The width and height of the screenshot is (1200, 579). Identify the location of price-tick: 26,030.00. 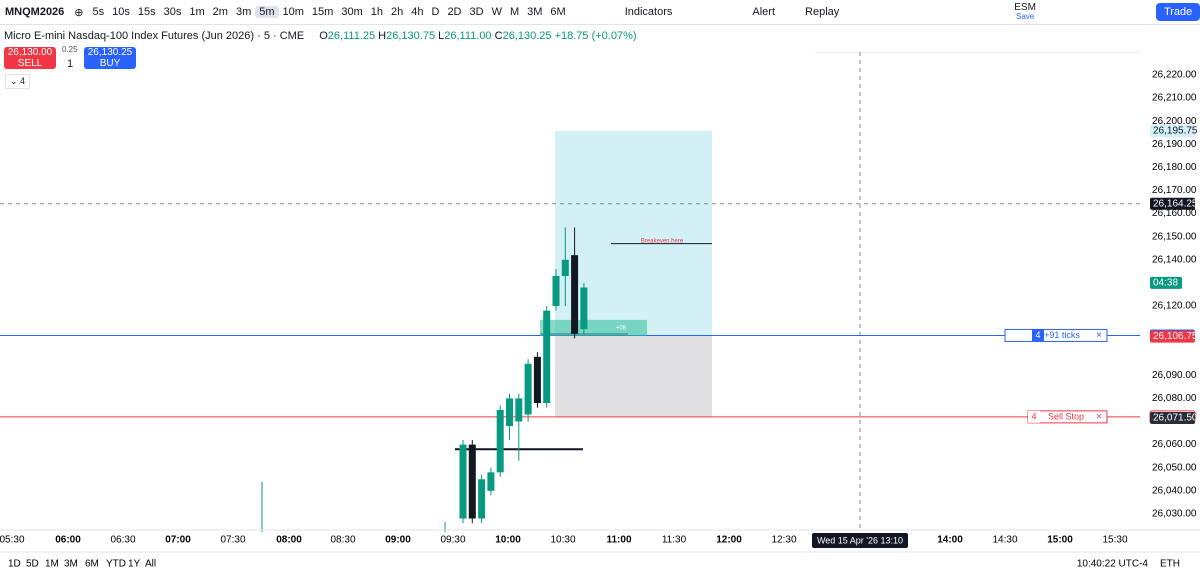
(1174, 514).